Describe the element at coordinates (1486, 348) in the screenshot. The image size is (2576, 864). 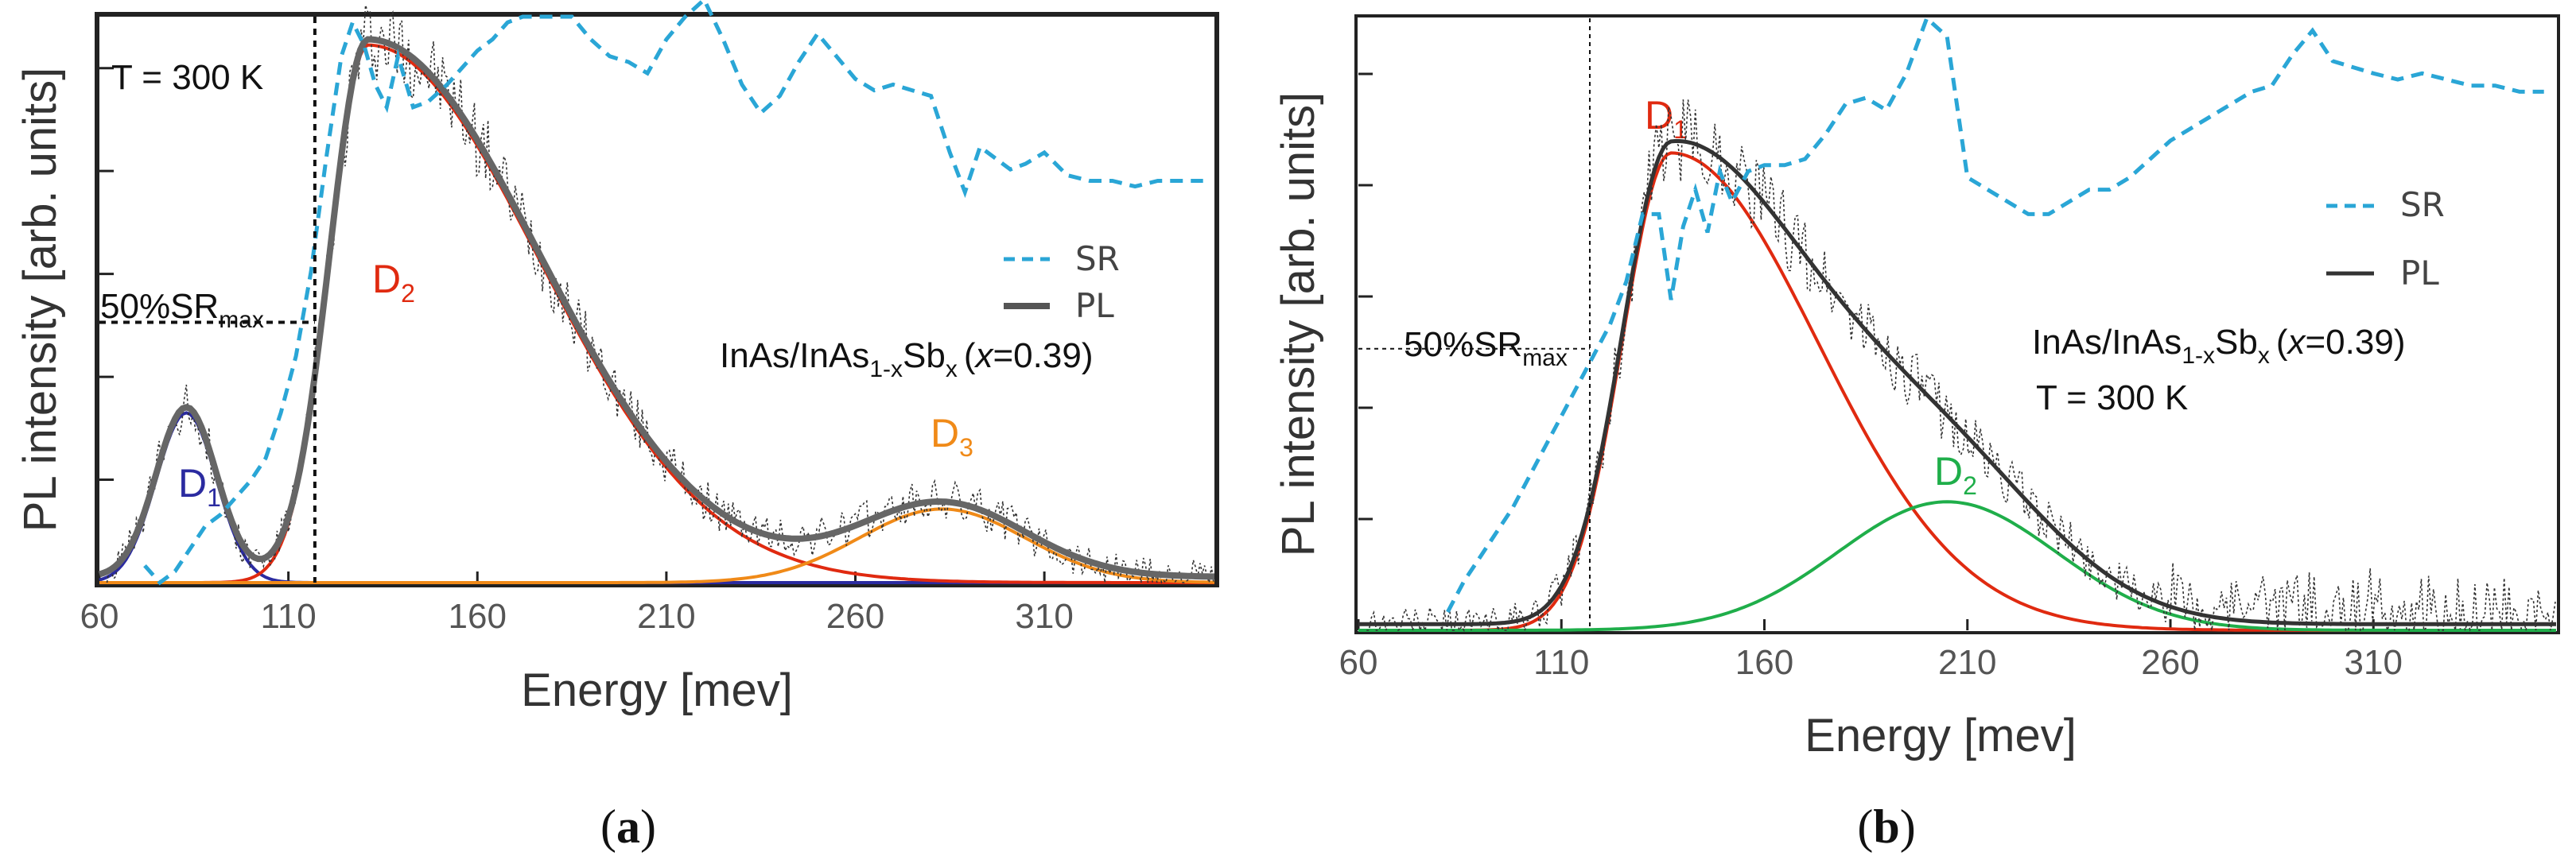
I see `panel-b-threshold-label: 50%SRmax` at that location.